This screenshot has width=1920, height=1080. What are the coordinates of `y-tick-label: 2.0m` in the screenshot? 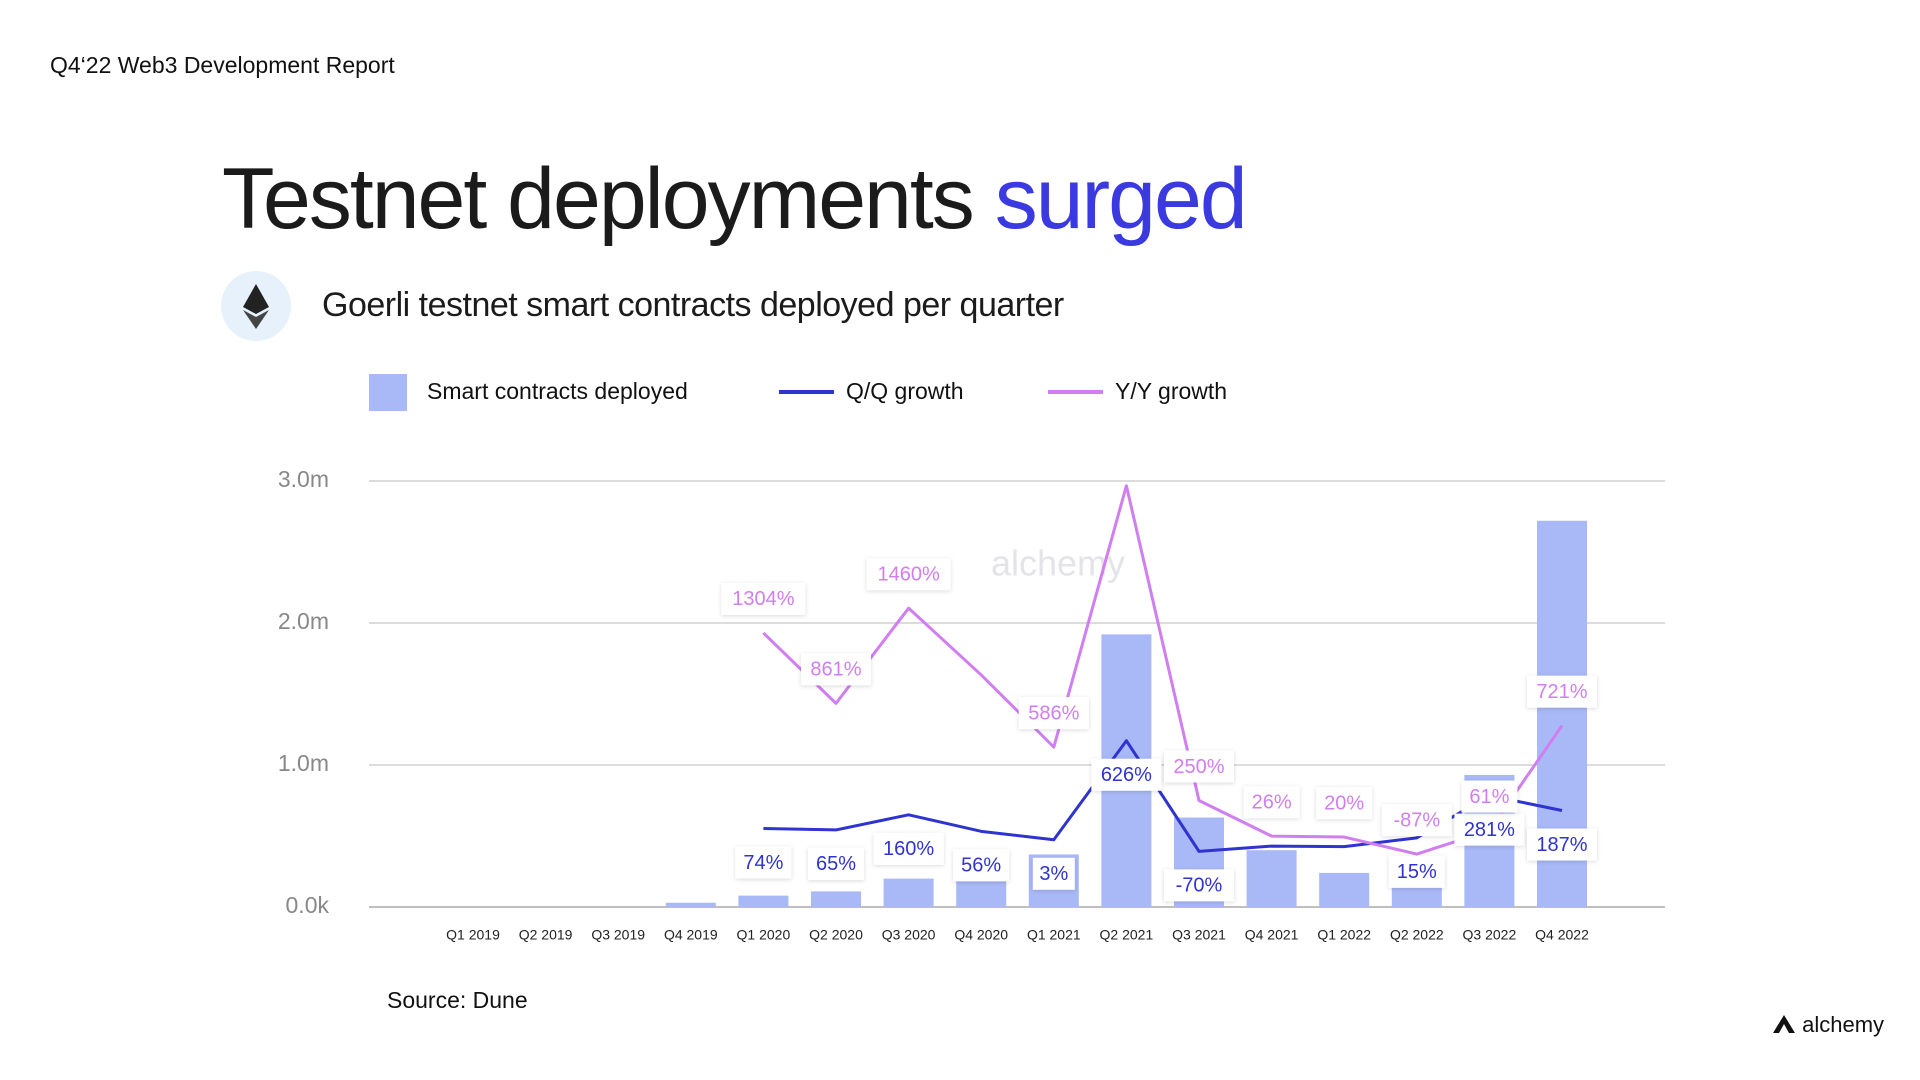 It's located at (303, 621).